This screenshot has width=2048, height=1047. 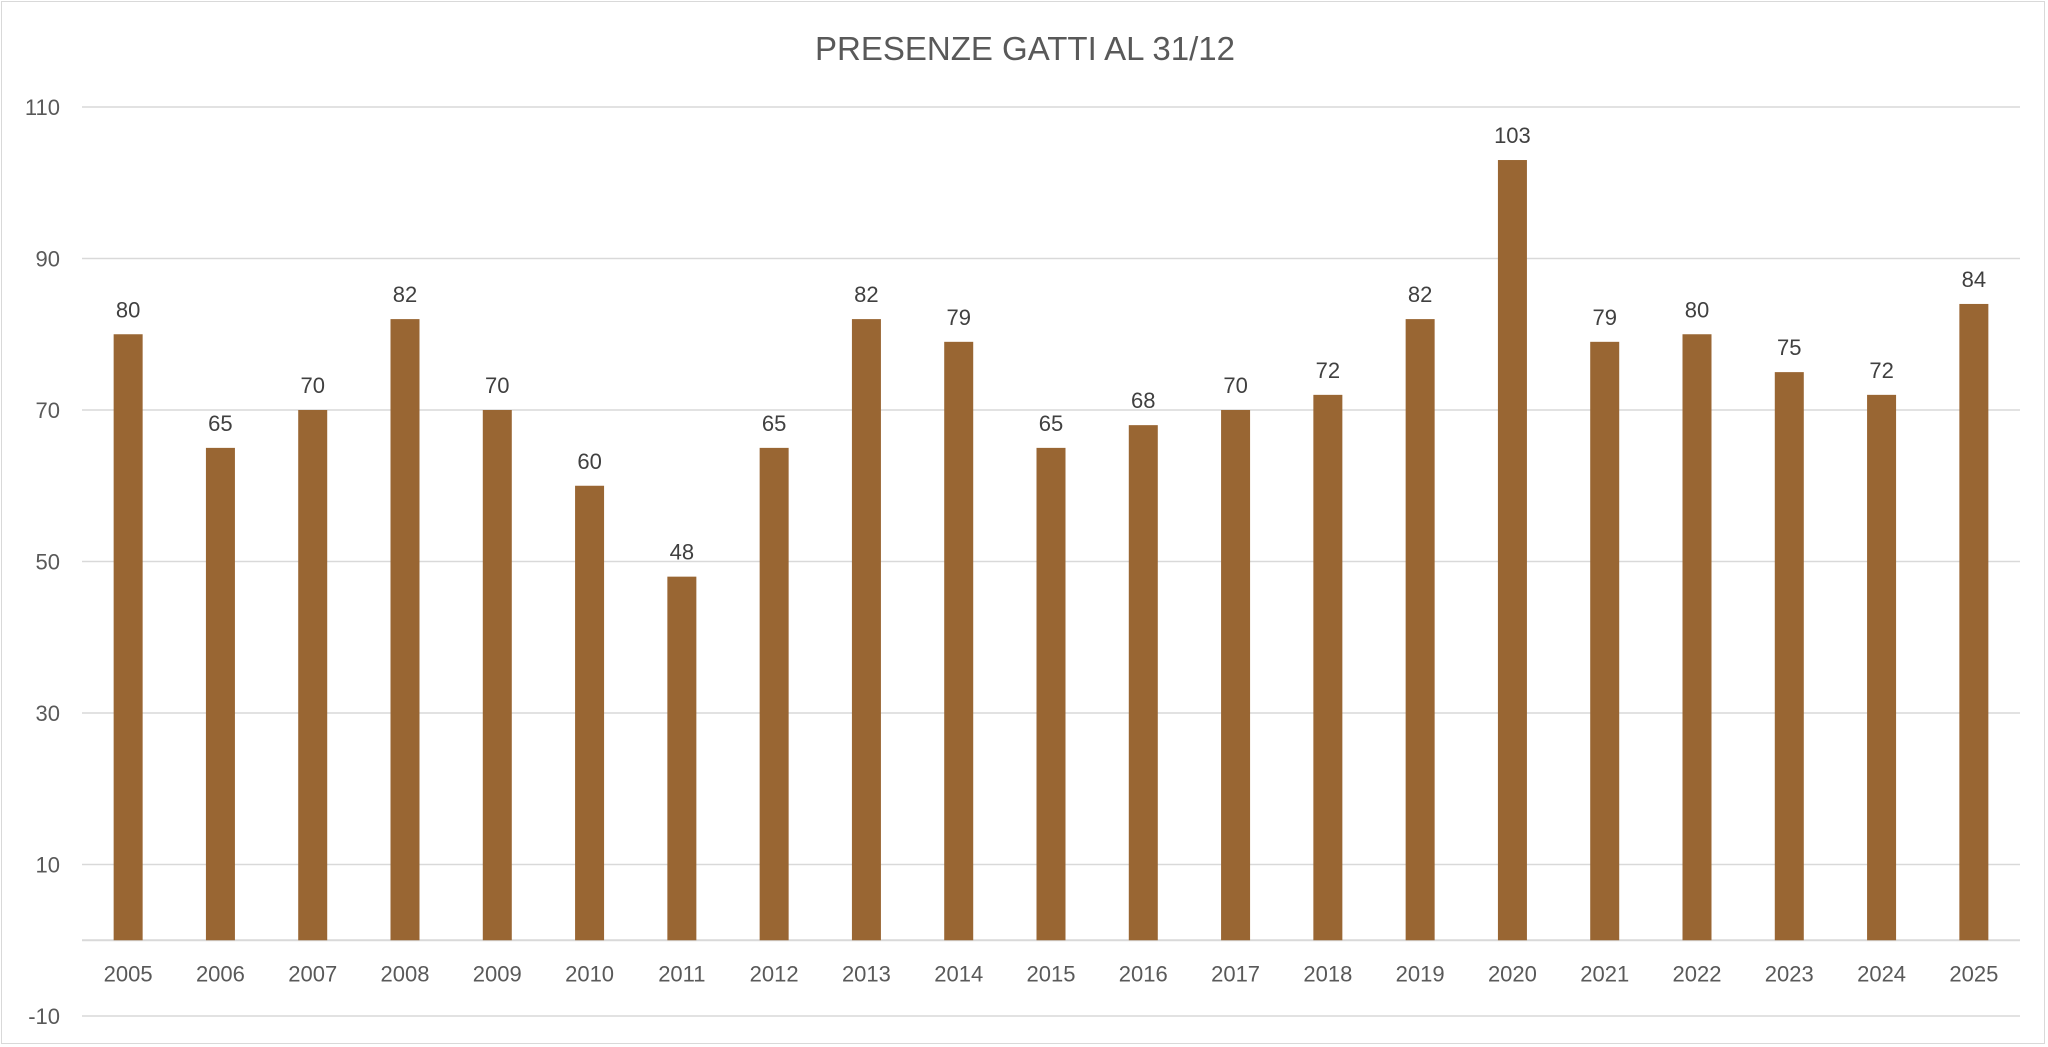 I want to click on x-tick-label: 2005, so click(x=128, y=973).